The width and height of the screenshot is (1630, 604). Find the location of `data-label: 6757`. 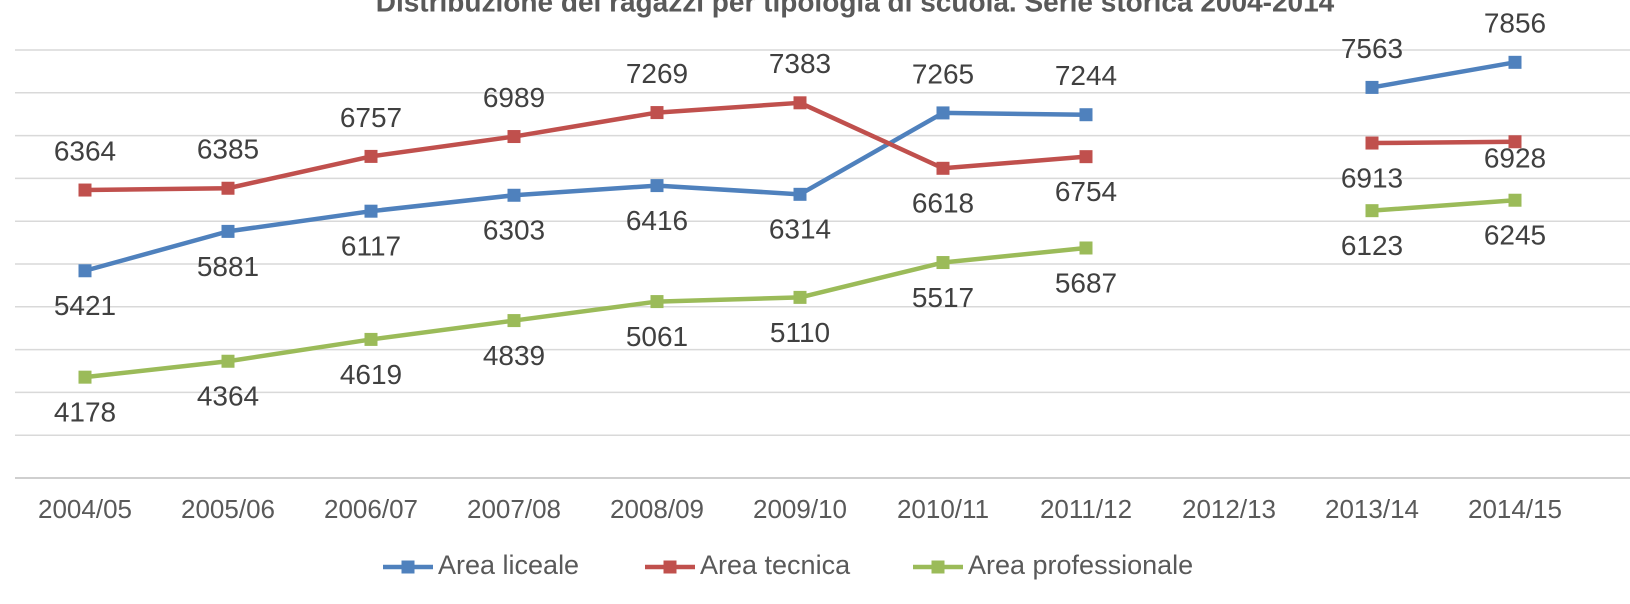

data-label: 6757 is located at coordinates (371, 117).